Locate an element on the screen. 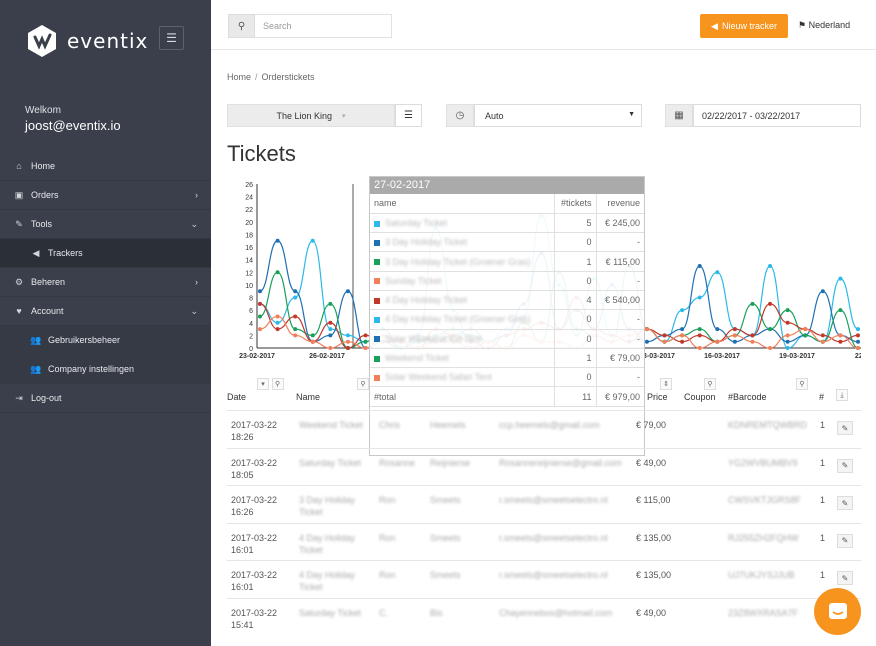  sidebar-item-account: ♥ Account ⌄ is located at coordinates (105, 311).